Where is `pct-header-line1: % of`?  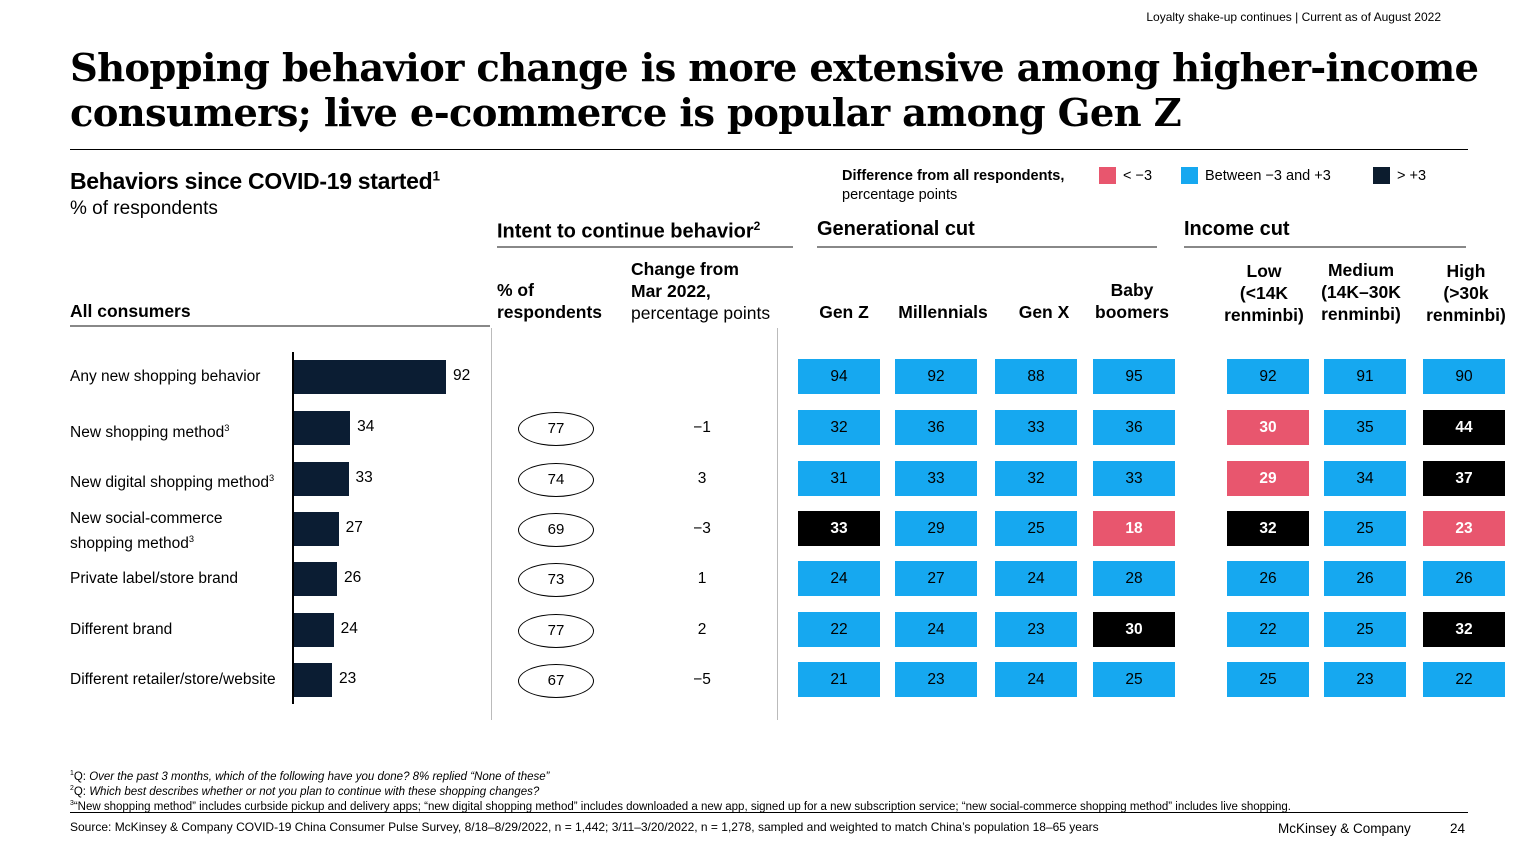 pct-header-line1: % of is located at coordinates (515, 290).